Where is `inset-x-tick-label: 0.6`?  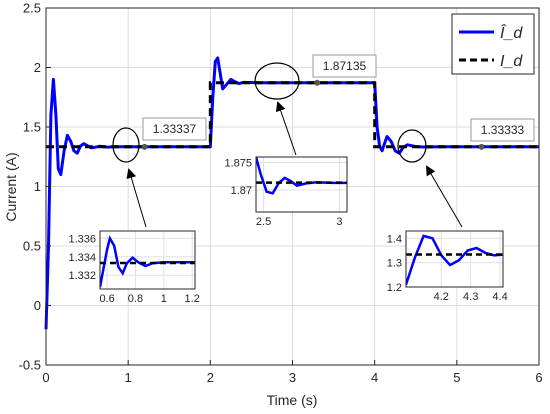
inset-x-tick-label: 0.6 is located at coordinates (106, 299).